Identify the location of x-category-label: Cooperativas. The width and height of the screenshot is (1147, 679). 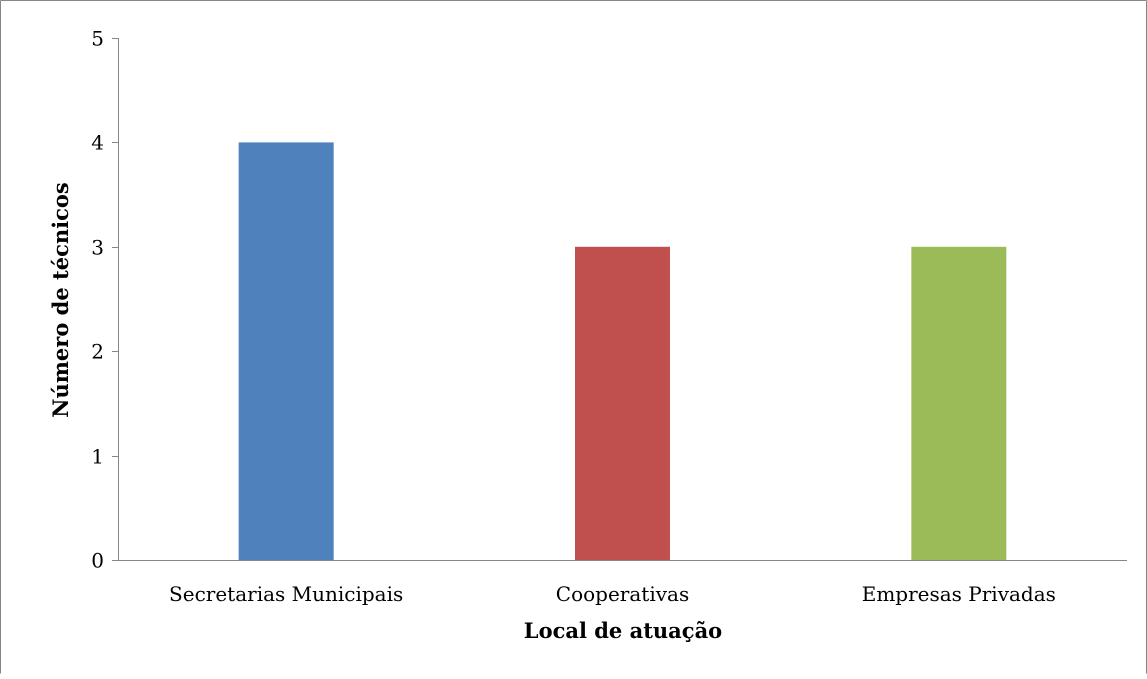
(622, 594).